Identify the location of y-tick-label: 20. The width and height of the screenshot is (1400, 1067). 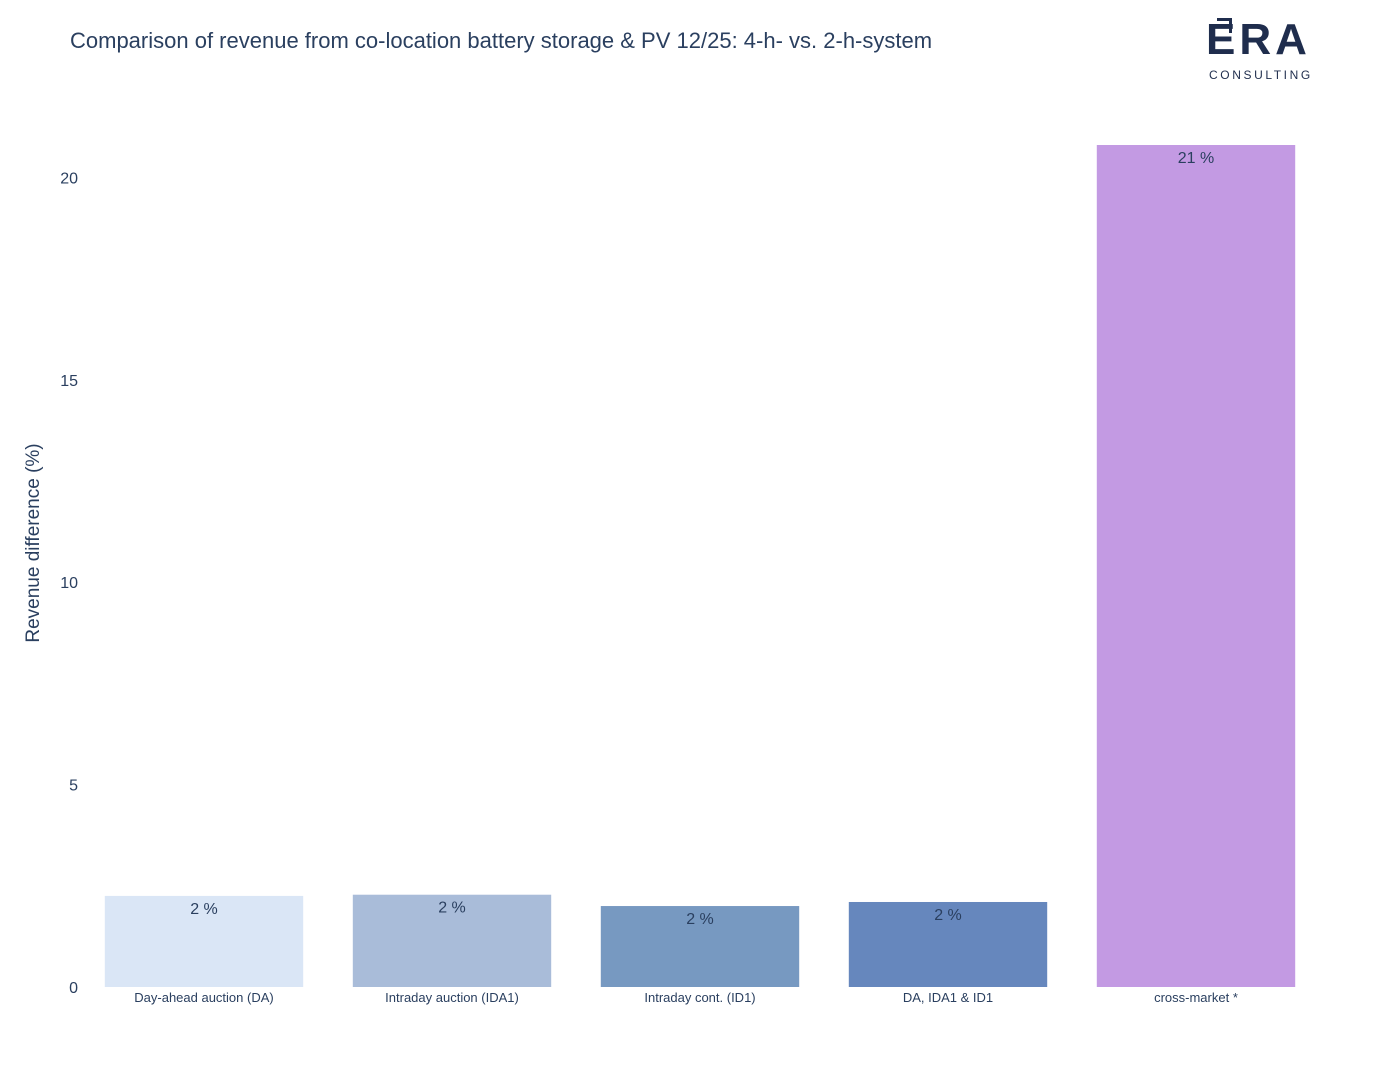
(69, 178).